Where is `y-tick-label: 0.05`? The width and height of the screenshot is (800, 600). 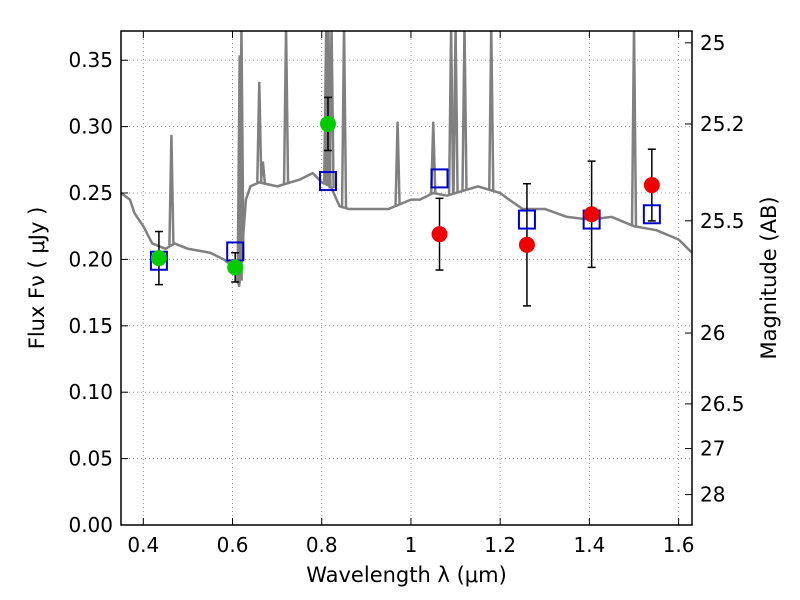 y-tick-label: 0.05 is located at coordinates (90, 459).